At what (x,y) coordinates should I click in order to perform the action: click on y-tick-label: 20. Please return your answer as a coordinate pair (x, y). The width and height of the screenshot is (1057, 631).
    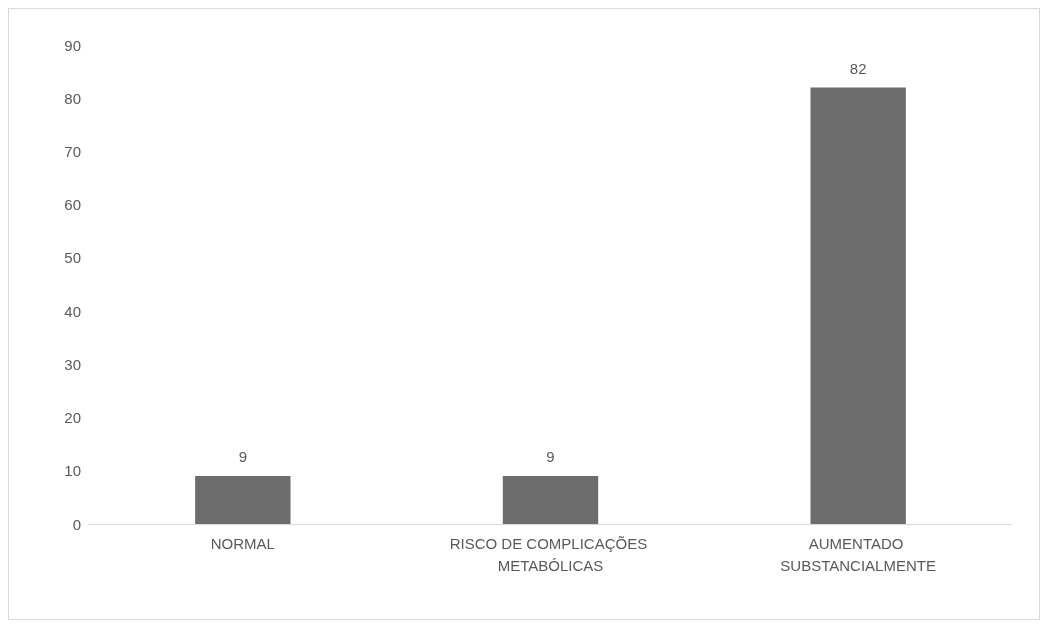
    Looking at the image, I should click on (72, 418).